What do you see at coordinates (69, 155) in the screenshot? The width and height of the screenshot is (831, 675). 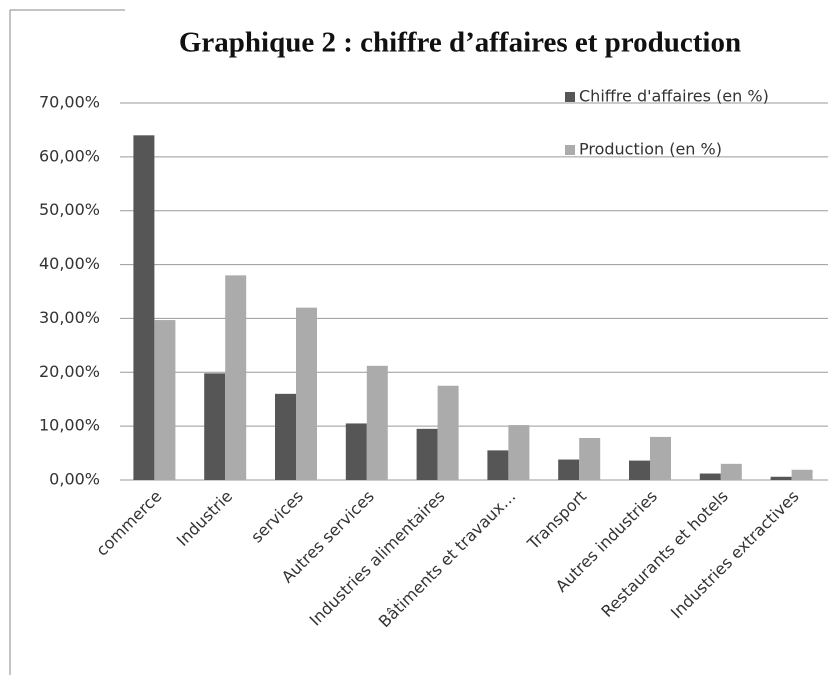 I see `y-tick-label: 60,00%` at bounding box center [69, 155].